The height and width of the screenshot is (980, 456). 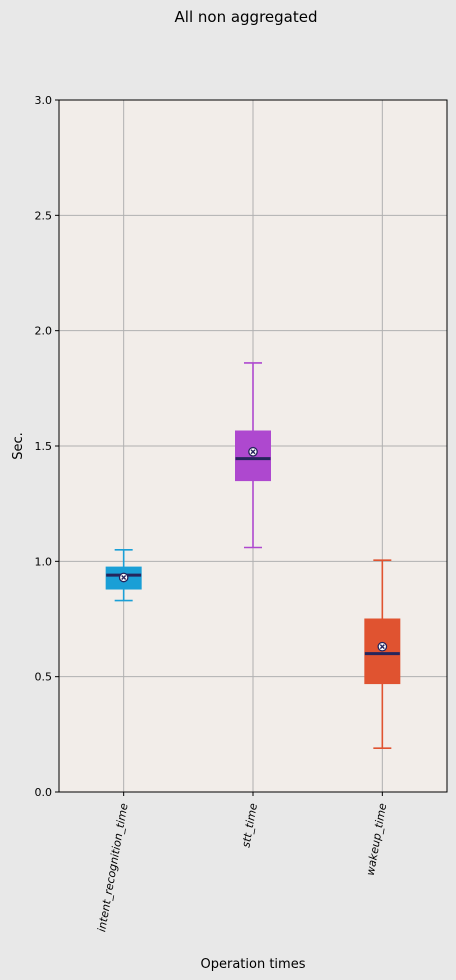 What do you see at coordinates (44, 100) in the screenshot?
I see `y-tick-label: 3.0` at bounding box center [44, 100].